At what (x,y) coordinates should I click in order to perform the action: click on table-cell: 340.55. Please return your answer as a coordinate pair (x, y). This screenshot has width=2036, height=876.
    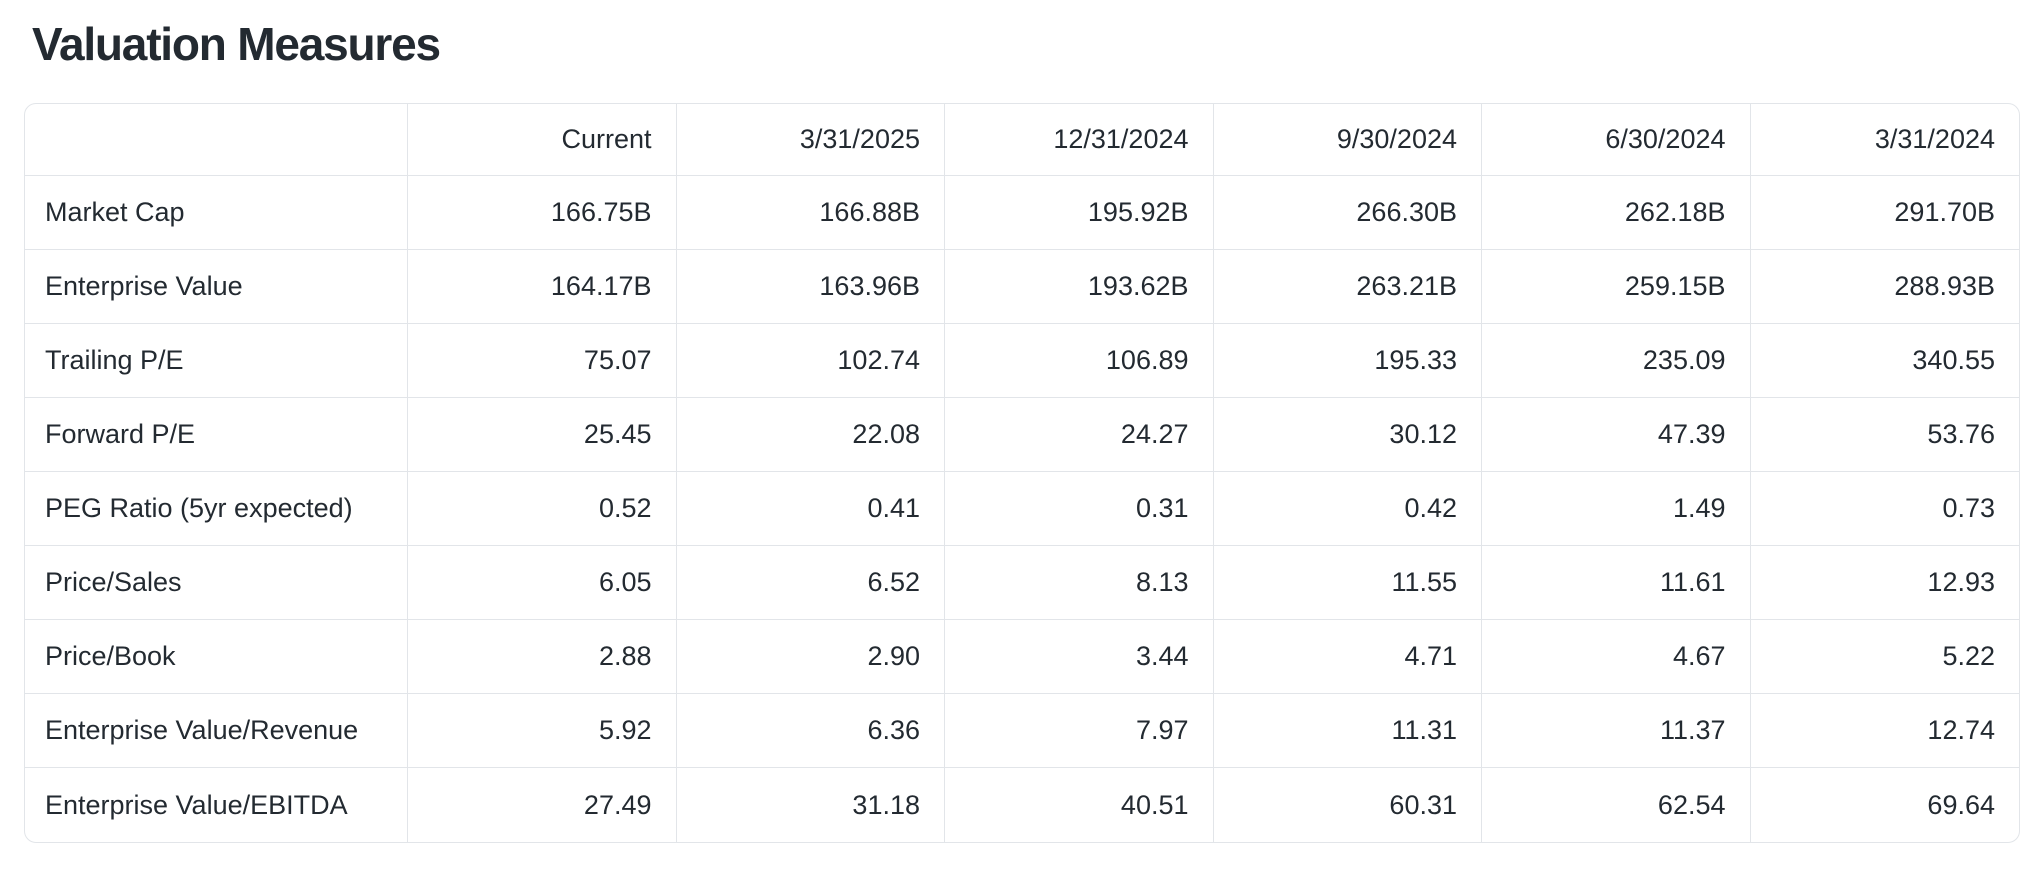
    Looking at the image, I should click on (1884, 361).